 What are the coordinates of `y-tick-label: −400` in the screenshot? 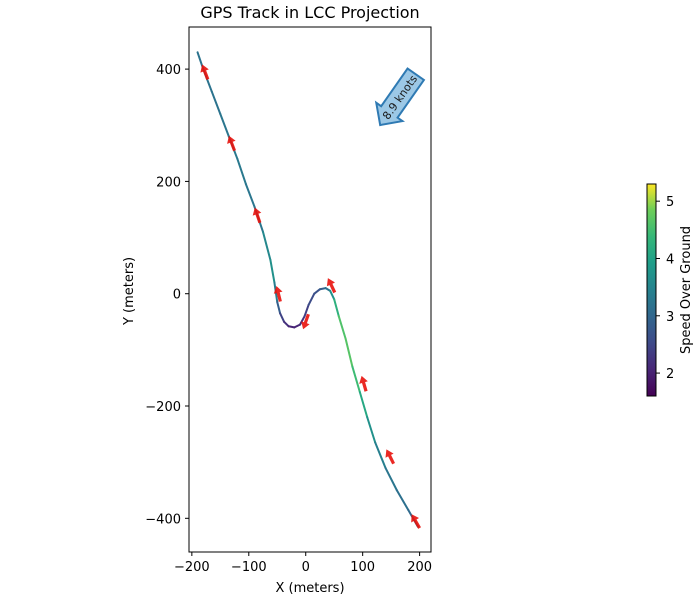 It's located at (163, 519).